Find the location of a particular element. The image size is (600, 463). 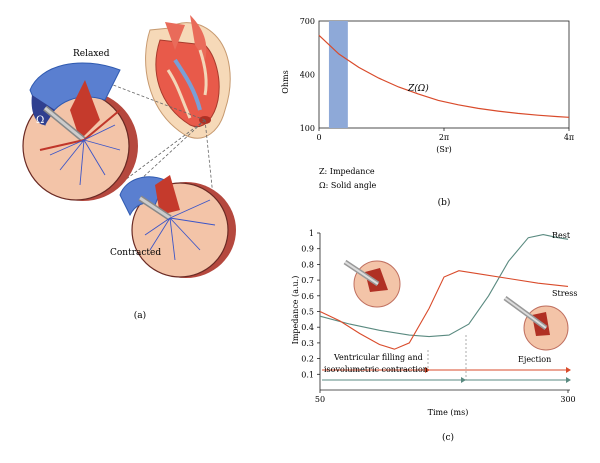

rest-curve is located at coordinates (444, 286).